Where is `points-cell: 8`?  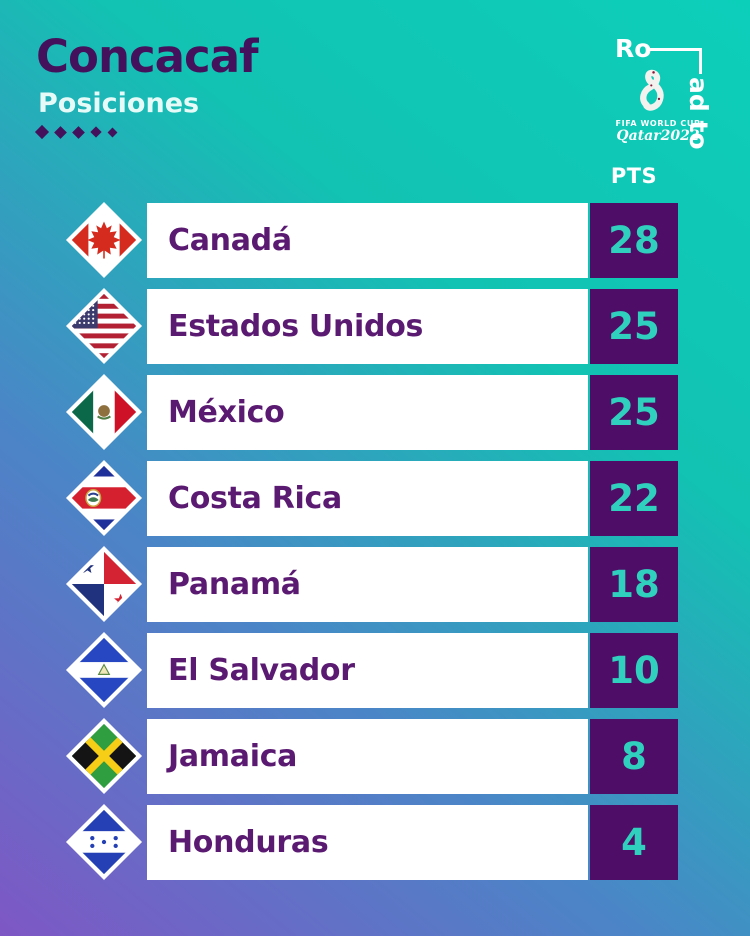
points-cell: 8 is located at coordinates (634, 756).